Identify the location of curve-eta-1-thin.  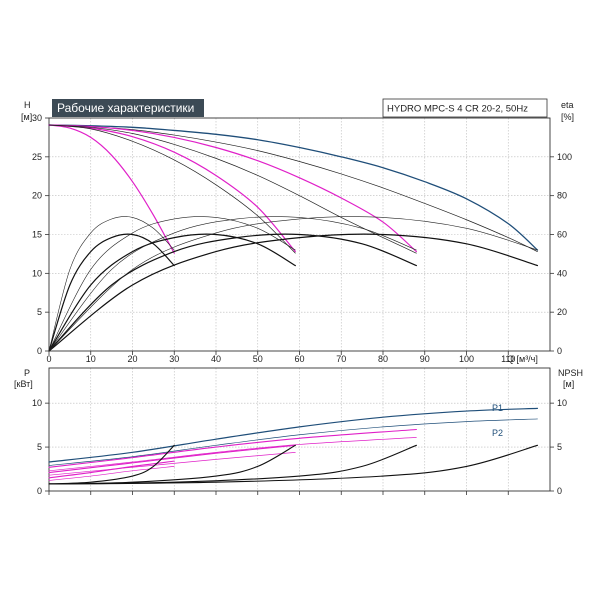
(111, 284).